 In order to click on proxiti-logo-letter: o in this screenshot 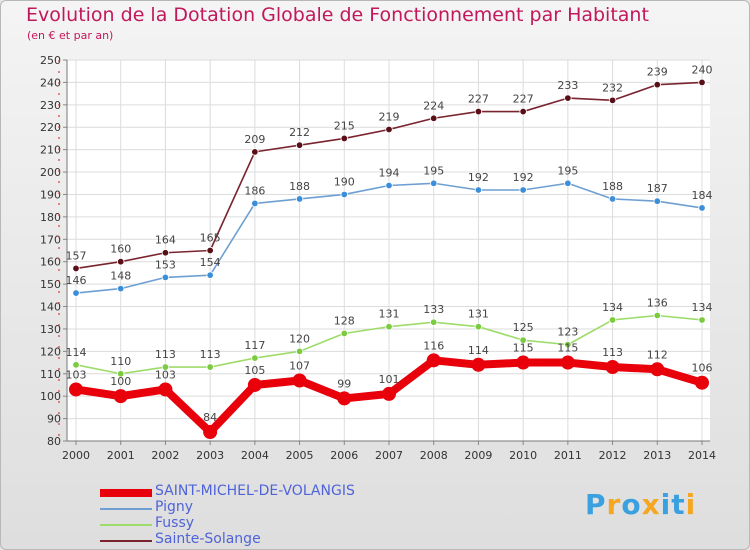, I will do `click(631, 504)`.